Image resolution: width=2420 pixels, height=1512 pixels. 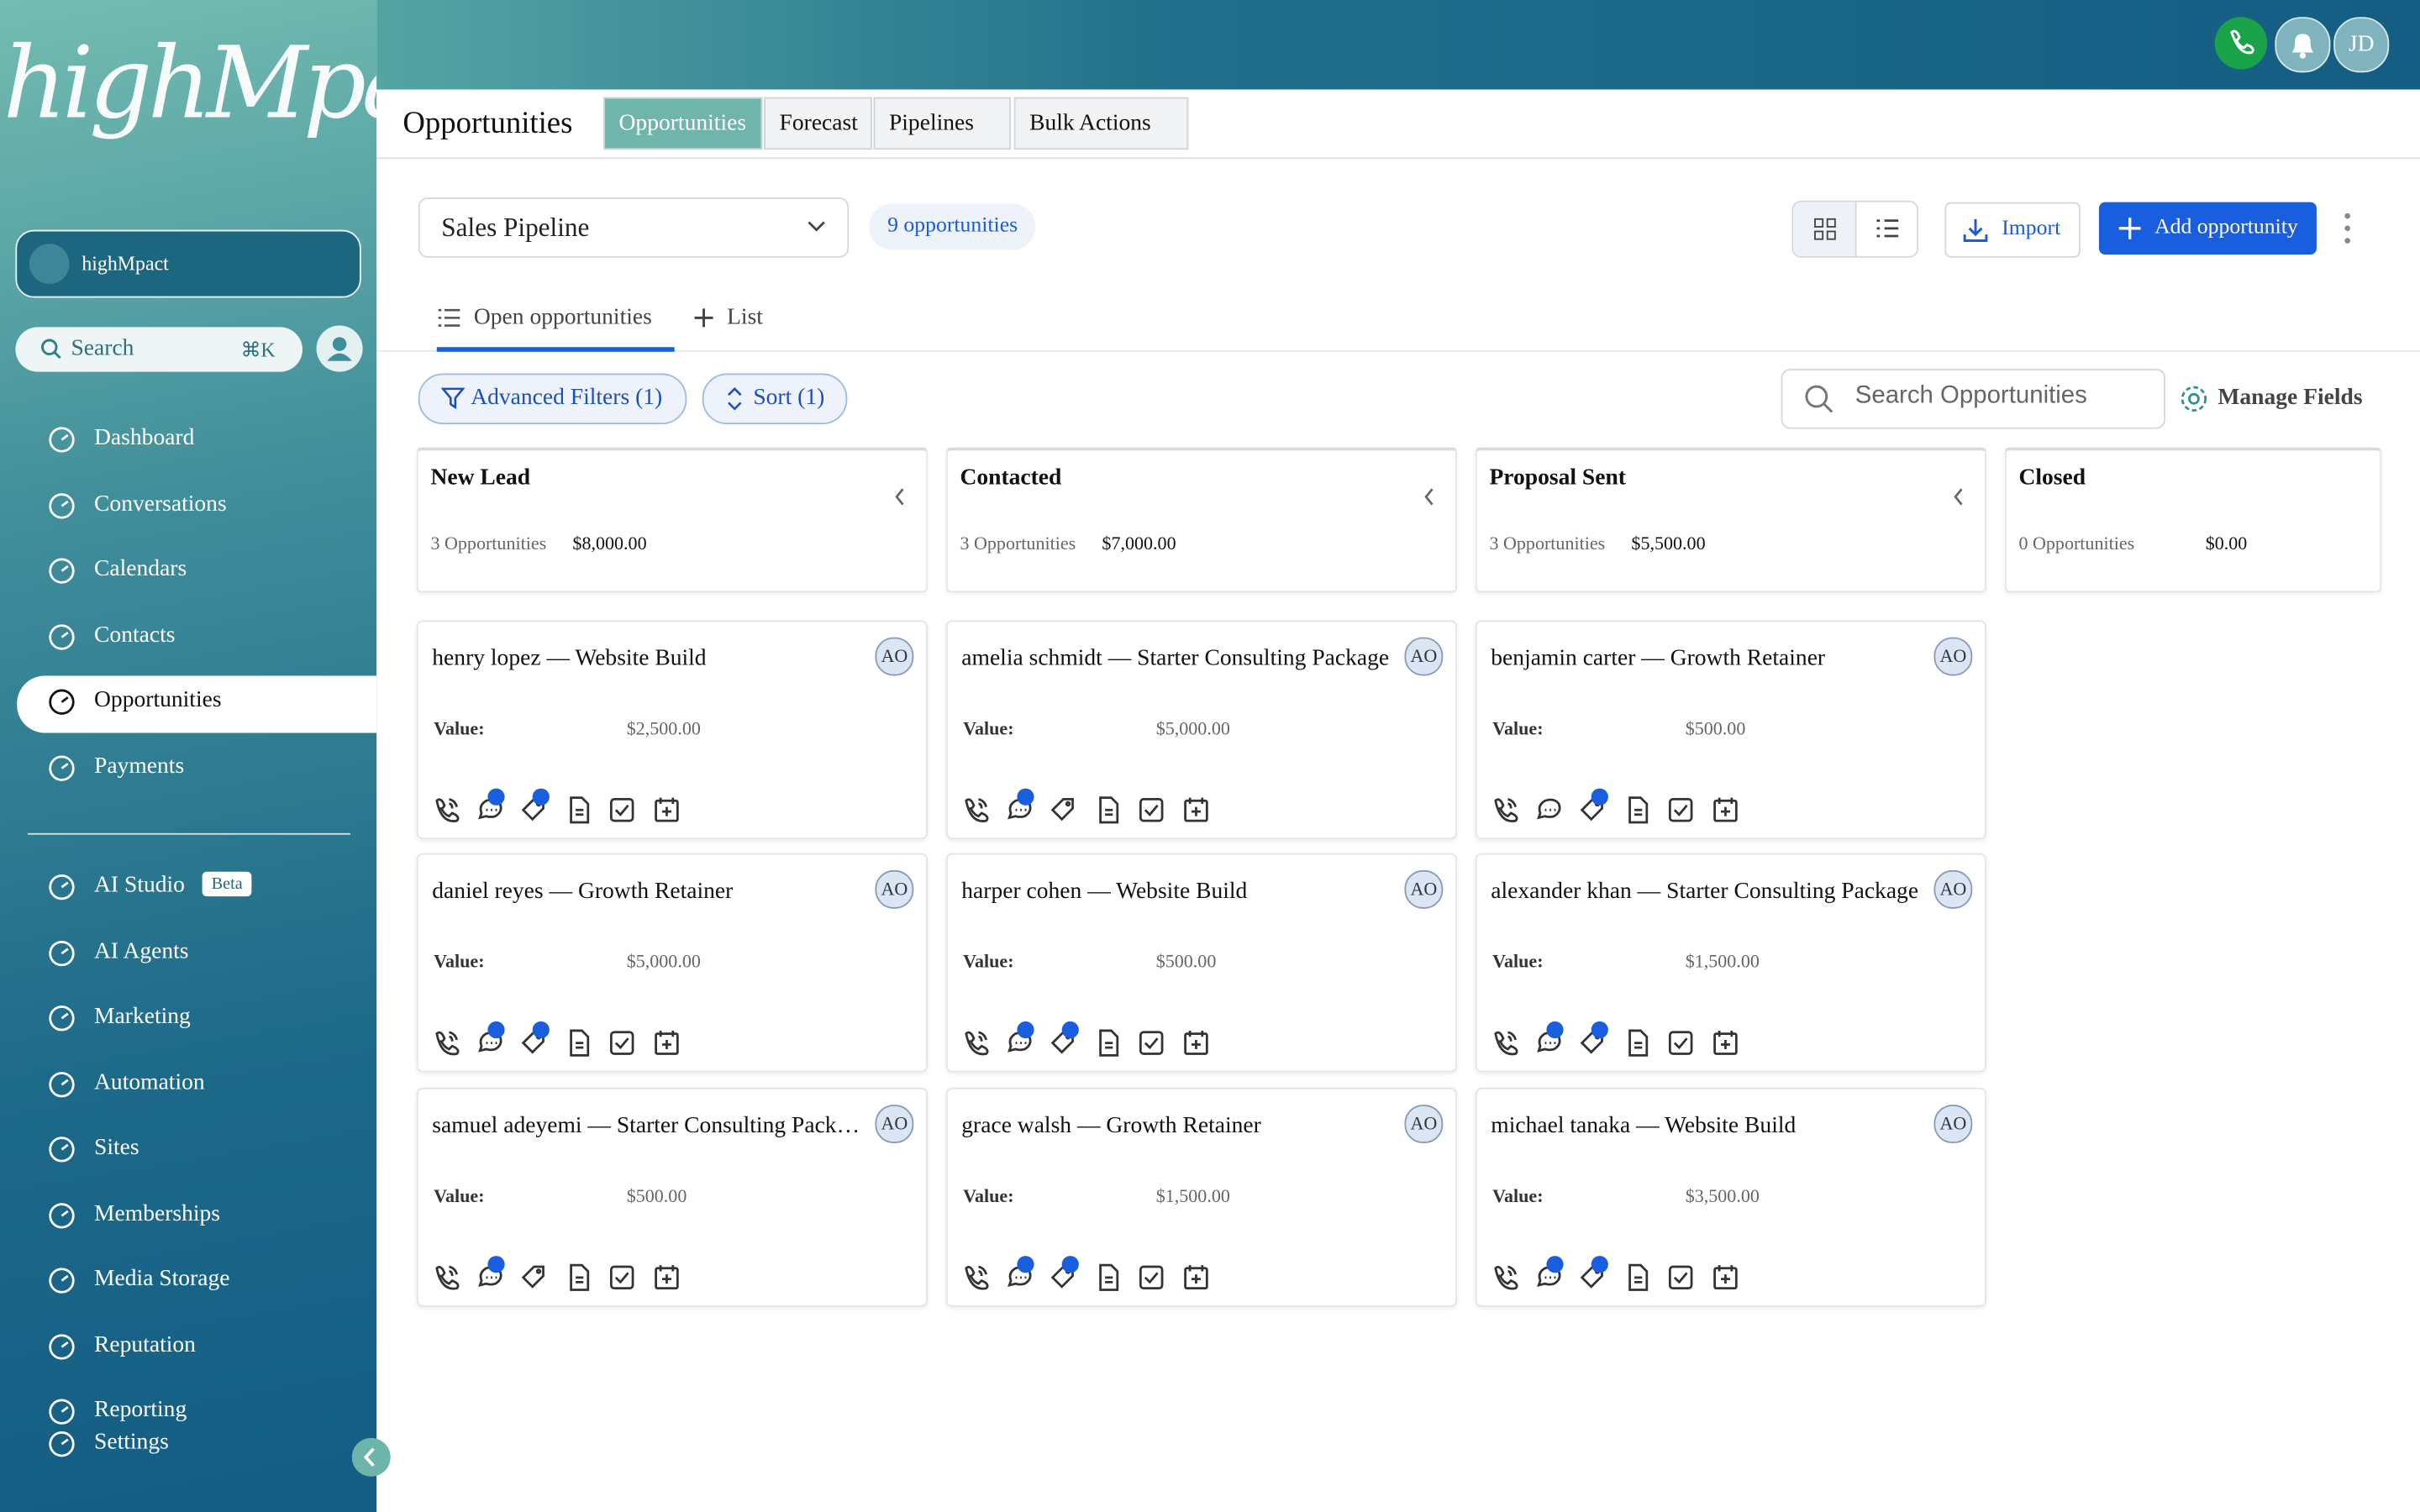 What do you see at coordinates (258, 349) in the screenshot?
I see `shortcut: ⌘K` at bounding box center [258, 349].